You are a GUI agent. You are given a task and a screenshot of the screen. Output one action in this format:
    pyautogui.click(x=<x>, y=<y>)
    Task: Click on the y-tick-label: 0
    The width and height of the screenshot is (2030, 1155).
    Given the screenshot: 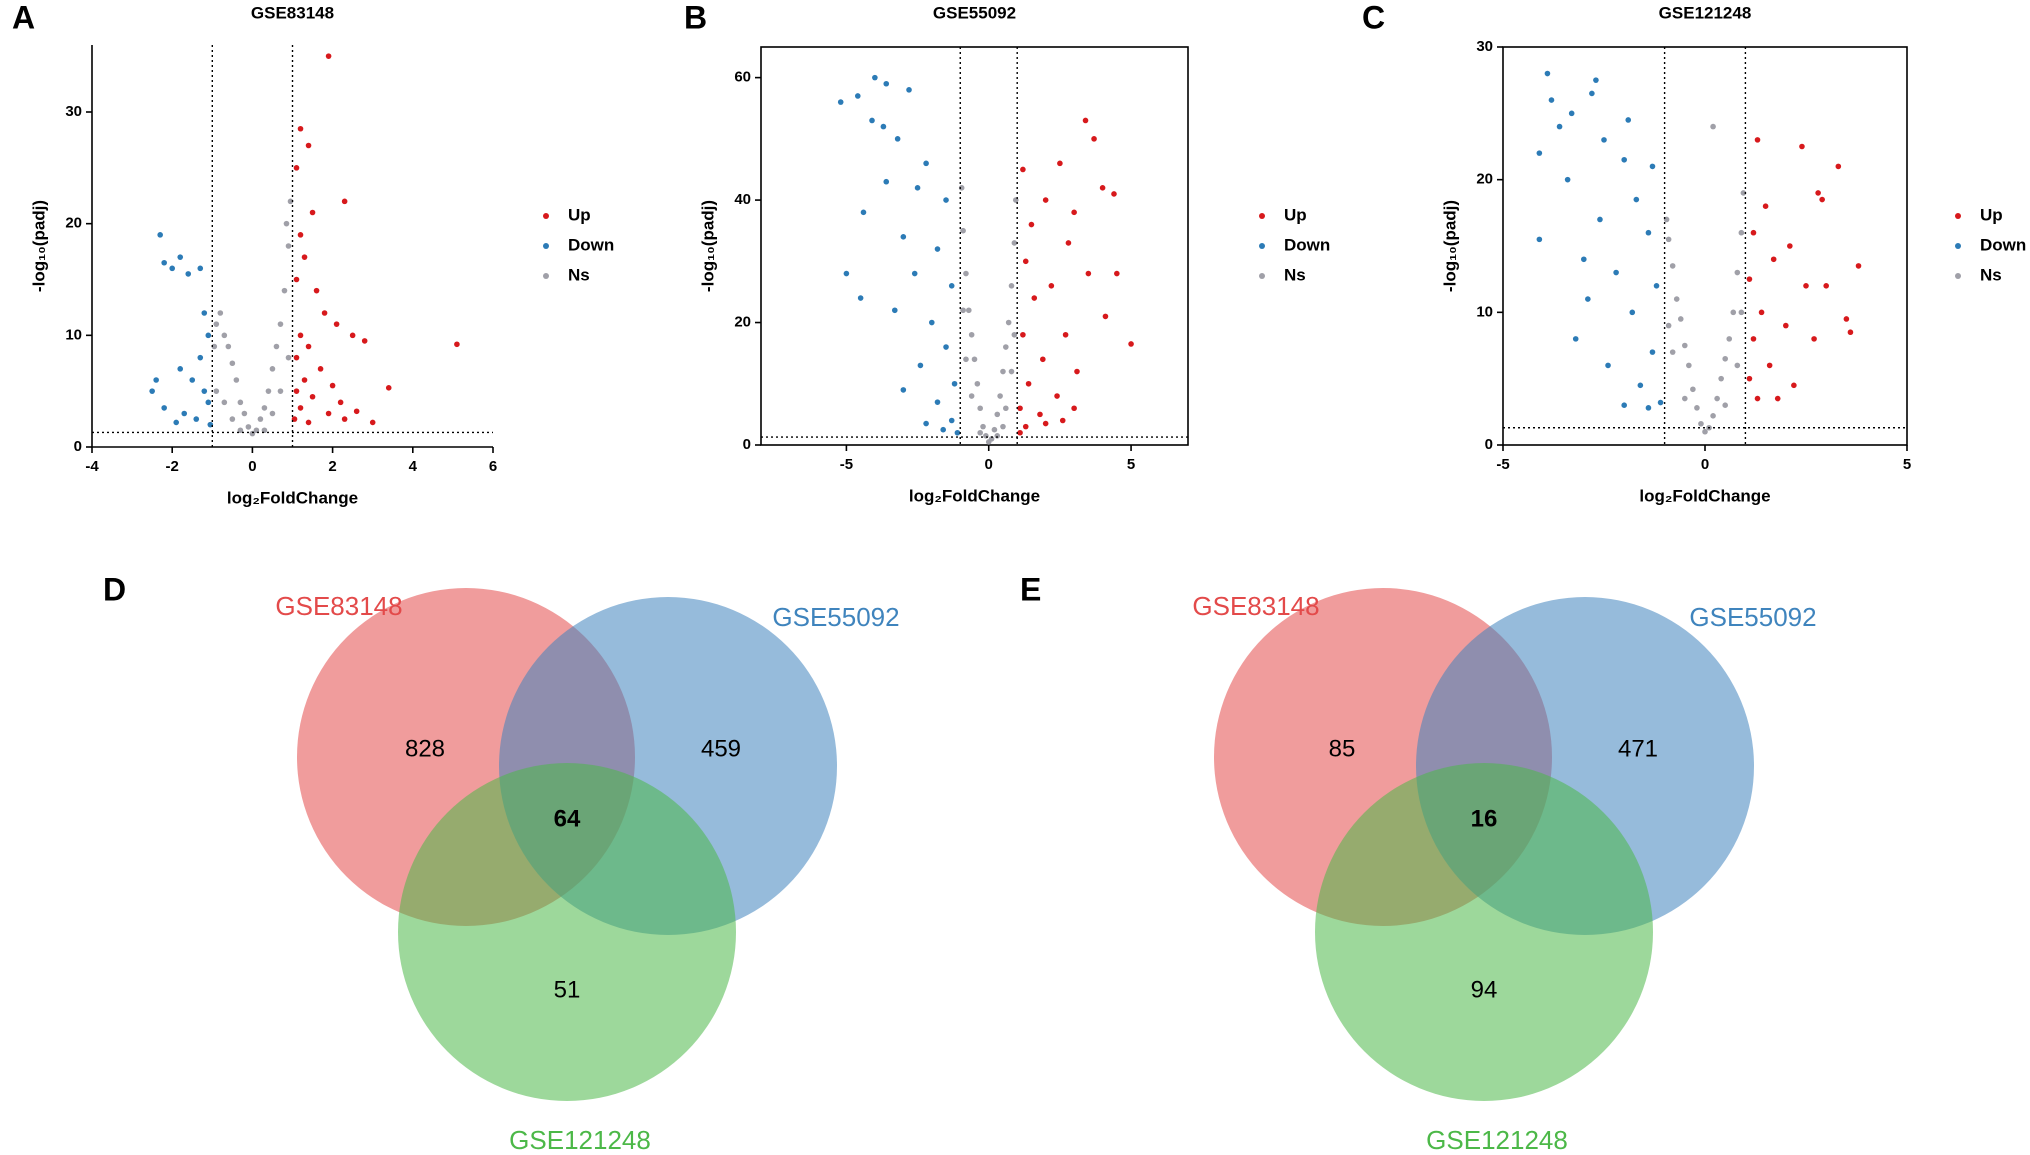 What is the action you would take?
    pyautogui.click(x=747, y=444)
    